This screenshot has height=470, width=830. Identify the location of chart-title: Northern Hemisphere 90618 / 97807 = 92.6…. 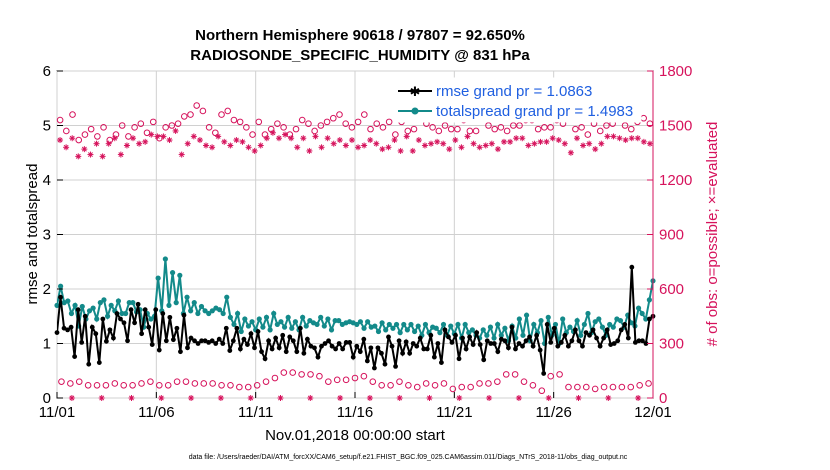
(360, 35).